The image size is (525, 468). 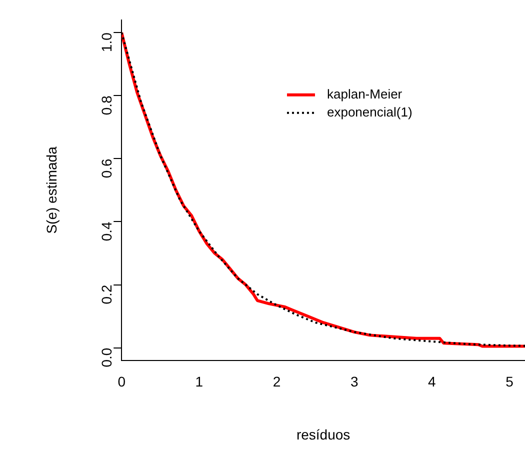 What do you see at coordinates (432, 382) in the screenshot?
I see `x-tick-label: 4` at bounding box center [432, 382].